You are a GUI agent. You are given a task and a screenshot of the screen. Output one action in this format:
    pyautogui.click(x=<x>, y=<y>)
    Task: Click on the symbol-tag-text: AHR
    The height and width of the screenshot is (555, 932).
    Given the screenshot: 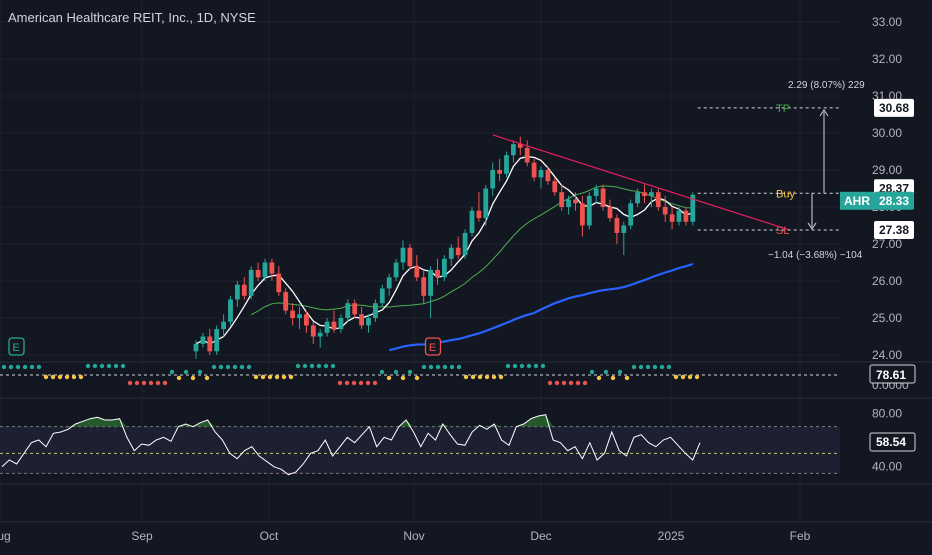 What is the action you would take?
    pyautogui.click(x=857, y=201)
    